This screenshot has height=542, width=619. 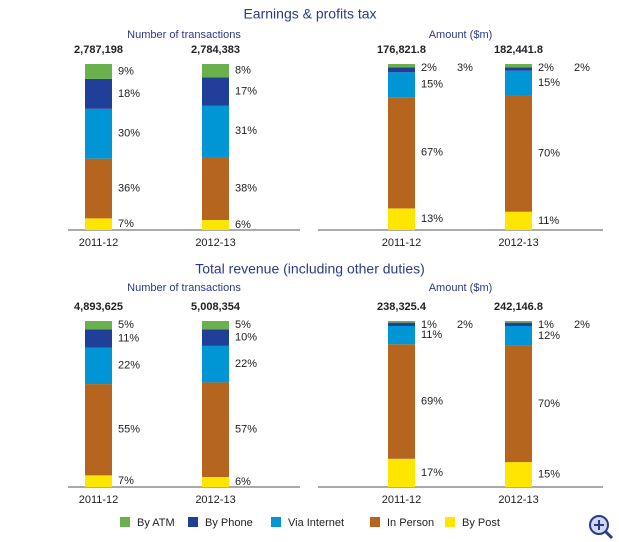 What do you see at coordinates (481, 523) in the screenshot?
I see `legend-label: By Post` at bounding box center [481, 523].